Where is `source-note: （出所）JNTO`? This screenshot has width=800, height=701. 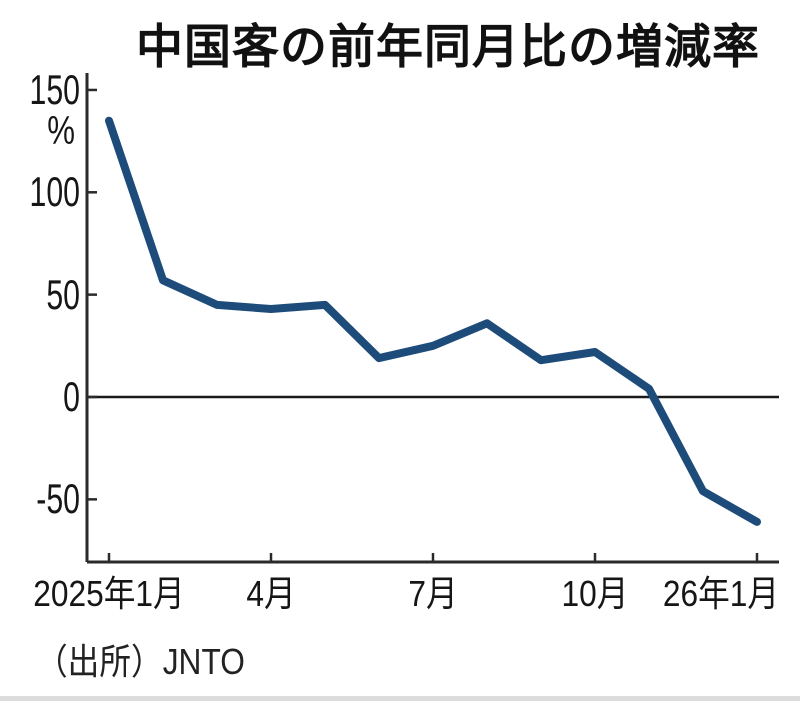
source-note: （出所）JNTO is located at coordinates (140, 661).